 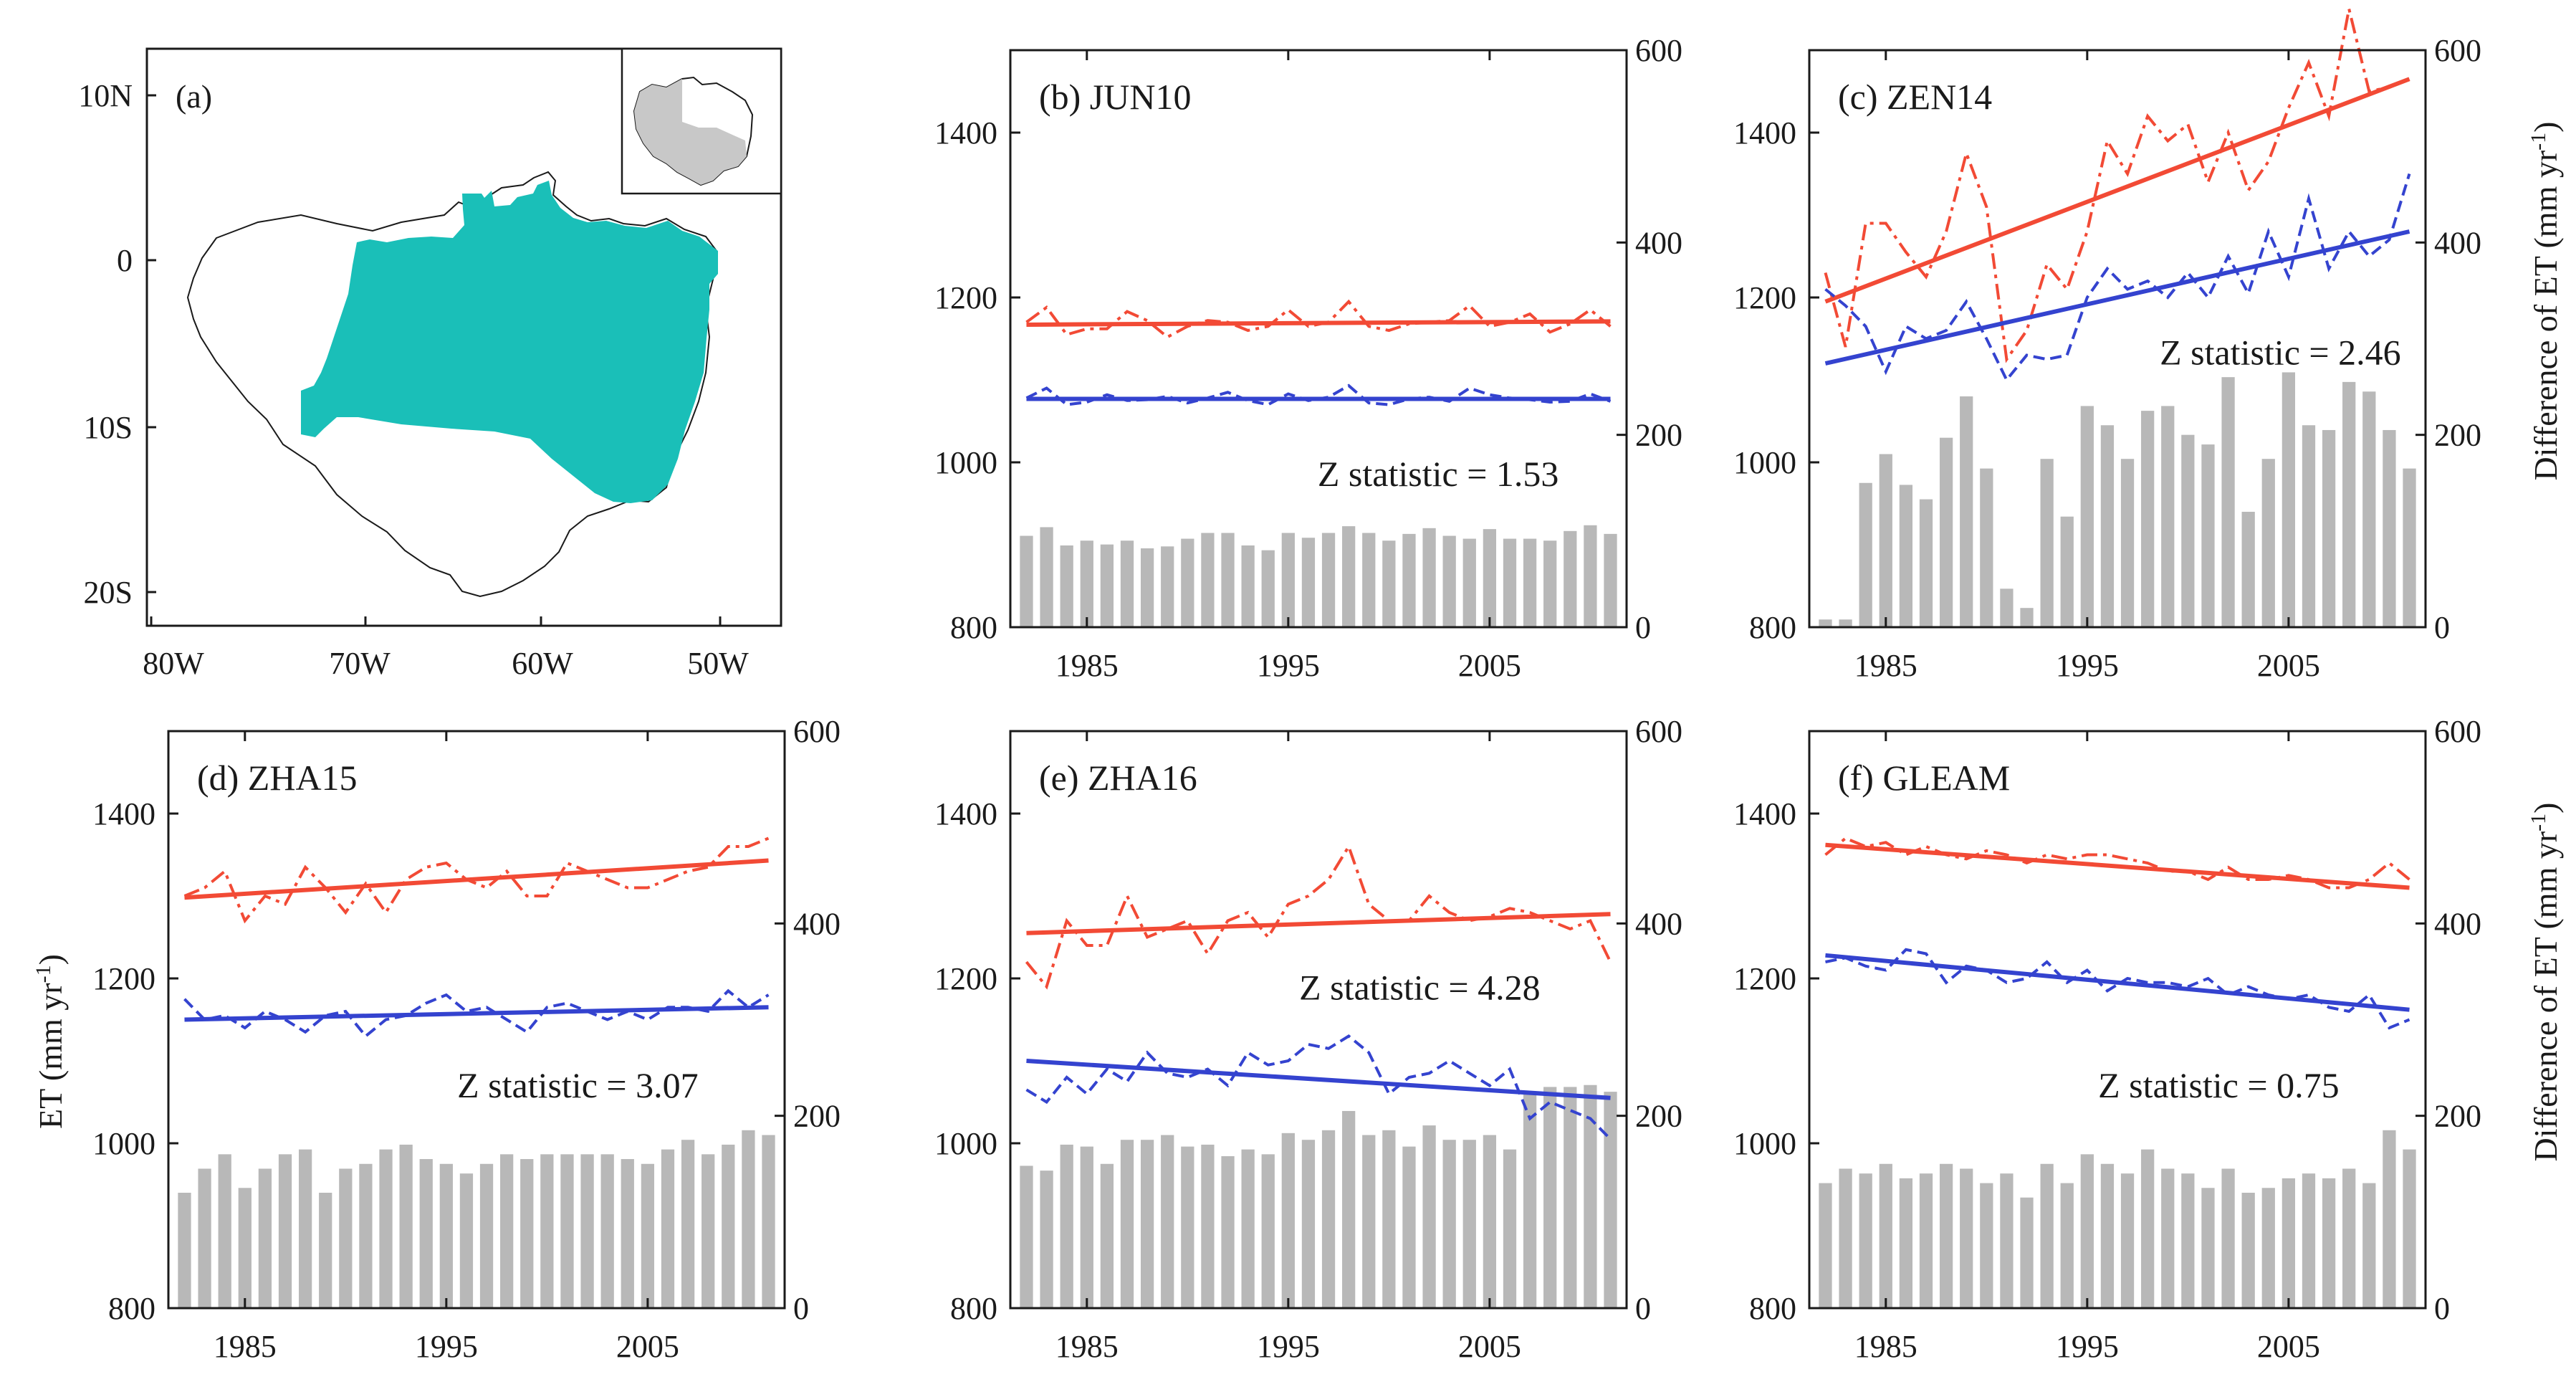 What do you see at coordinates (2117, 1020) in the screenshot?
I see `plot-frame` at bounding box center [2117, 1020].